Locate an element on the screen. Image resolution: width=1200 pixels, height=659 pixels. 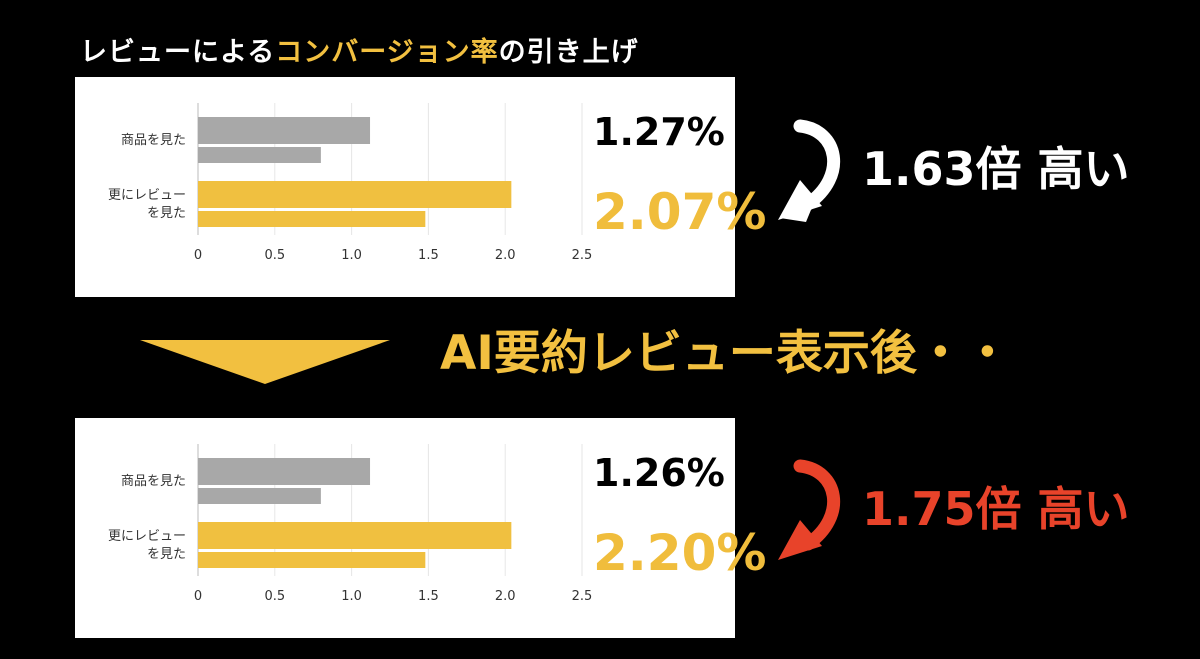
headline-highlight: コンバージョン率 is located at coordinates (387, 52).